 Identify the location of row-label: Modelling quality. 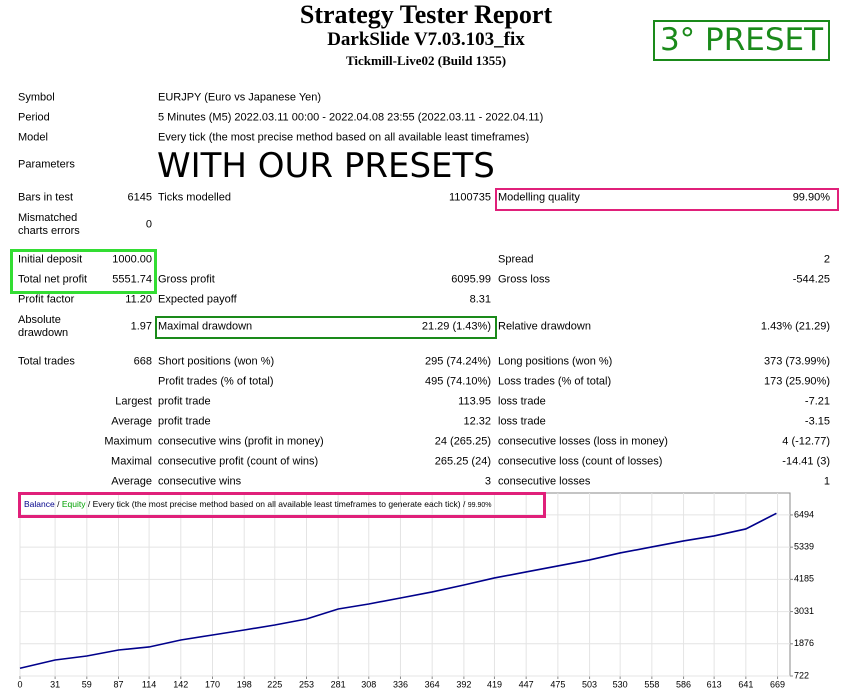
(539, 197).